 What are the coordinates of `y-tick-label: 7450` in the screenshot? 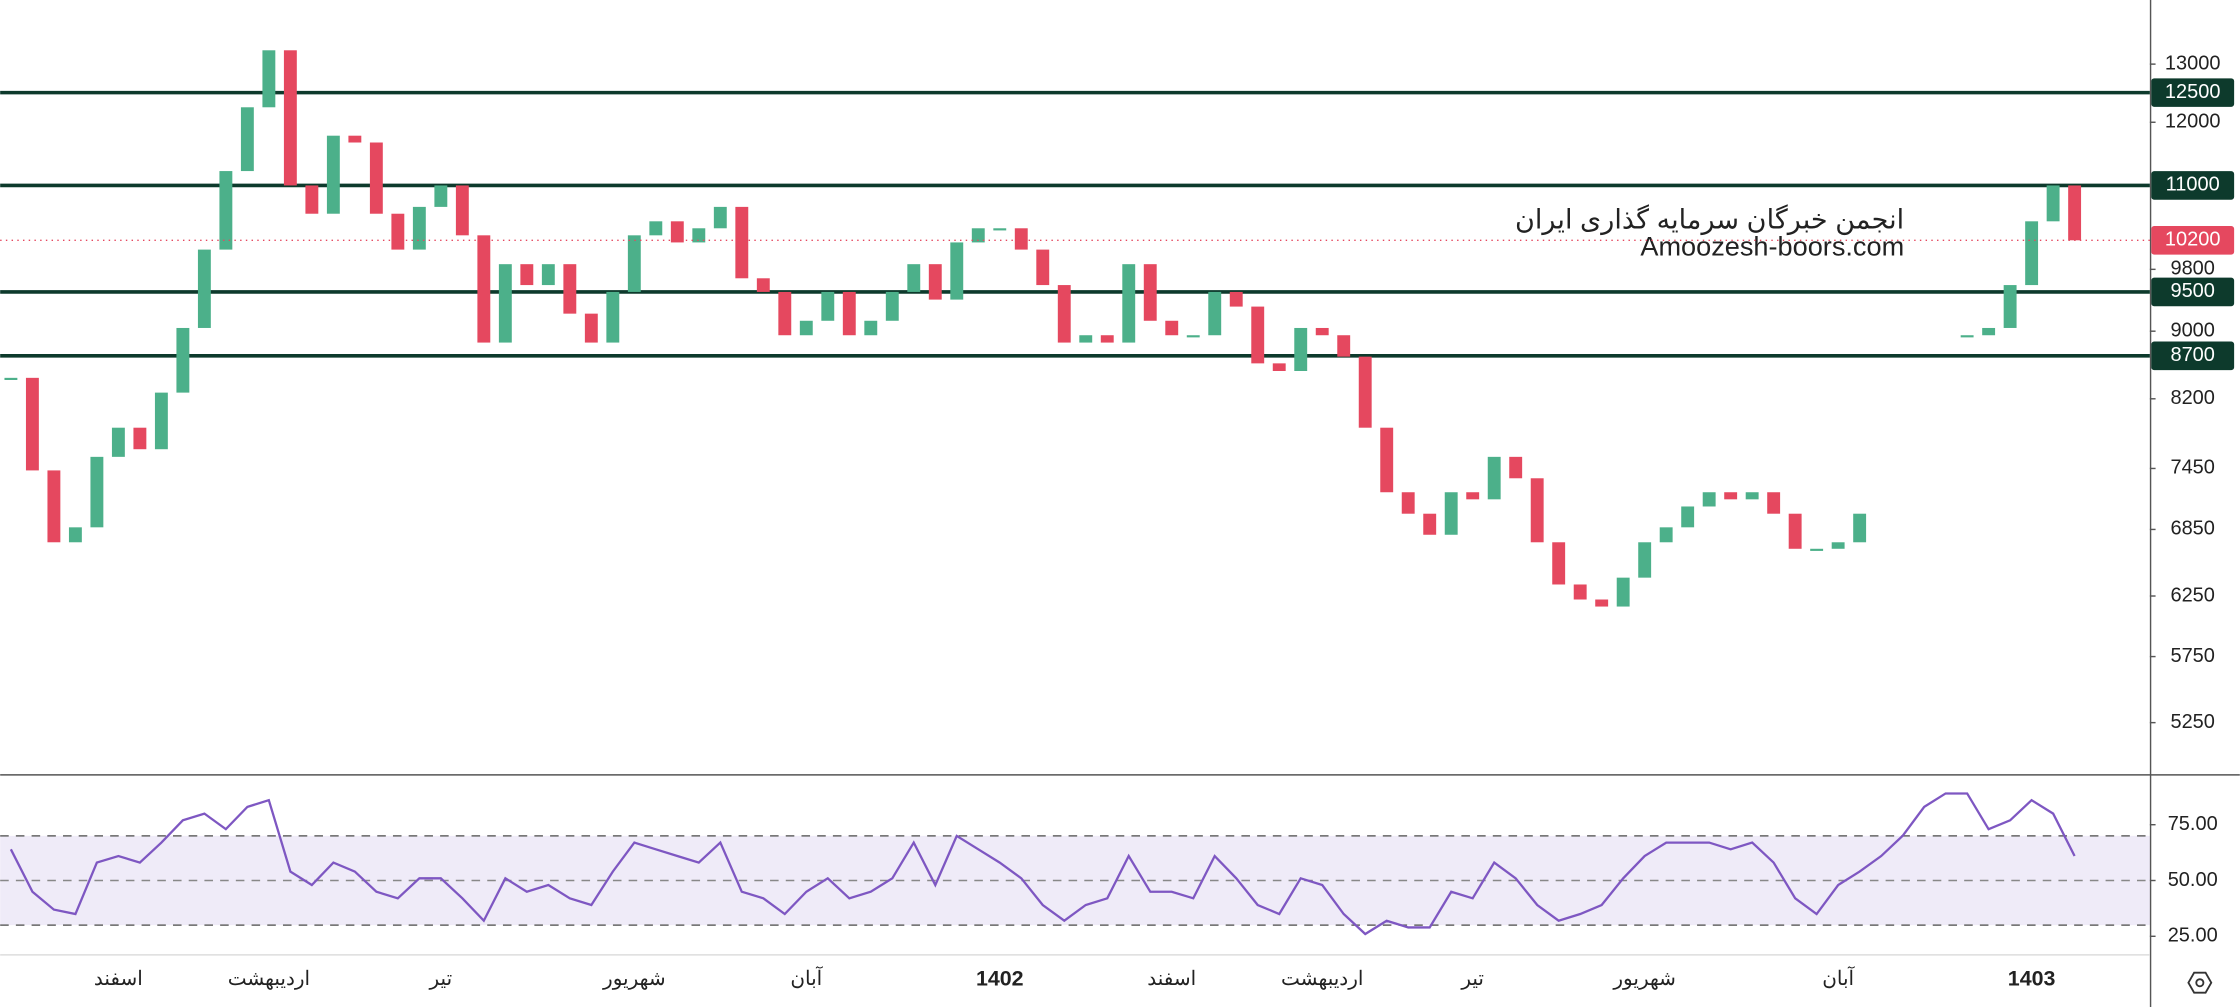 It's located at (2192, 468).